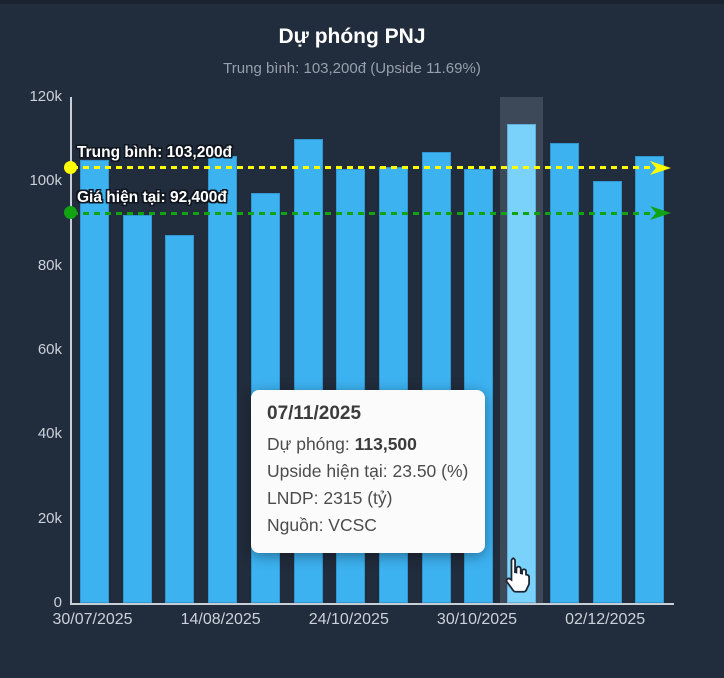 The height and width of the screenshot is (678, 724). I want to click on tooltip-row-label: Dự phóng:, so click(311, 444).